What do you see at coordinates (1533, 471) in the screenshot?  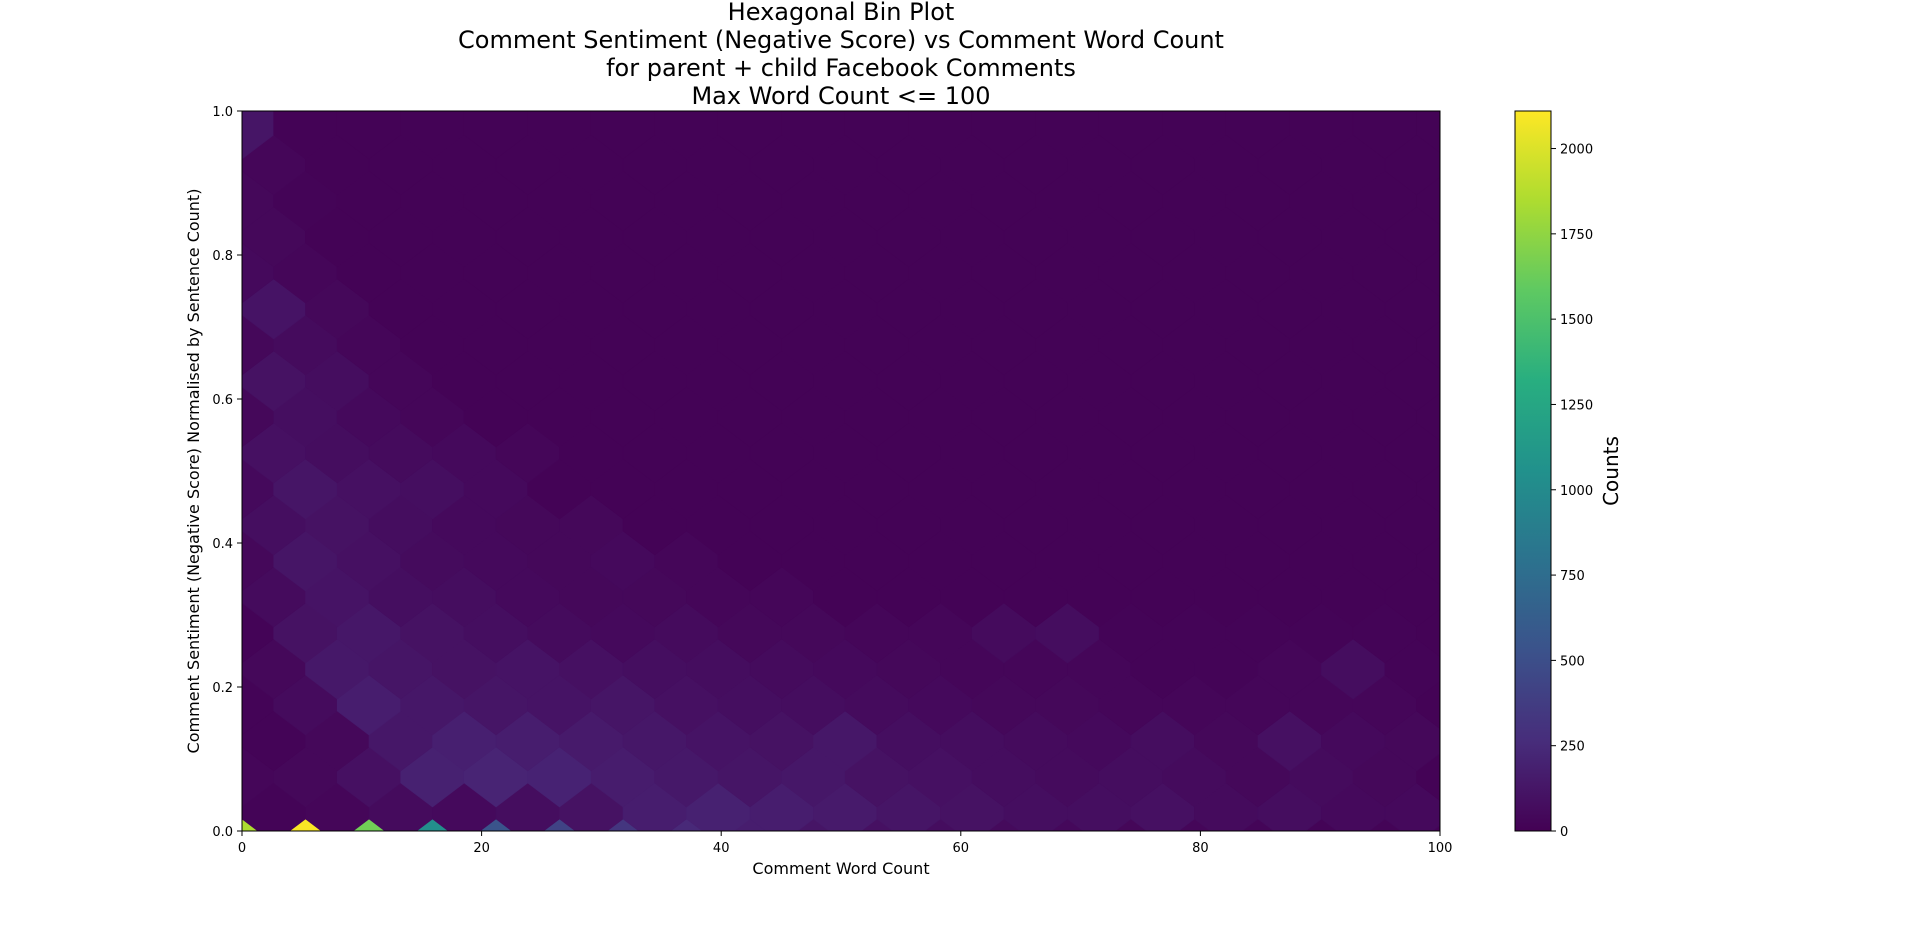 I see `colorbar` at bounding box center [1533, 471].